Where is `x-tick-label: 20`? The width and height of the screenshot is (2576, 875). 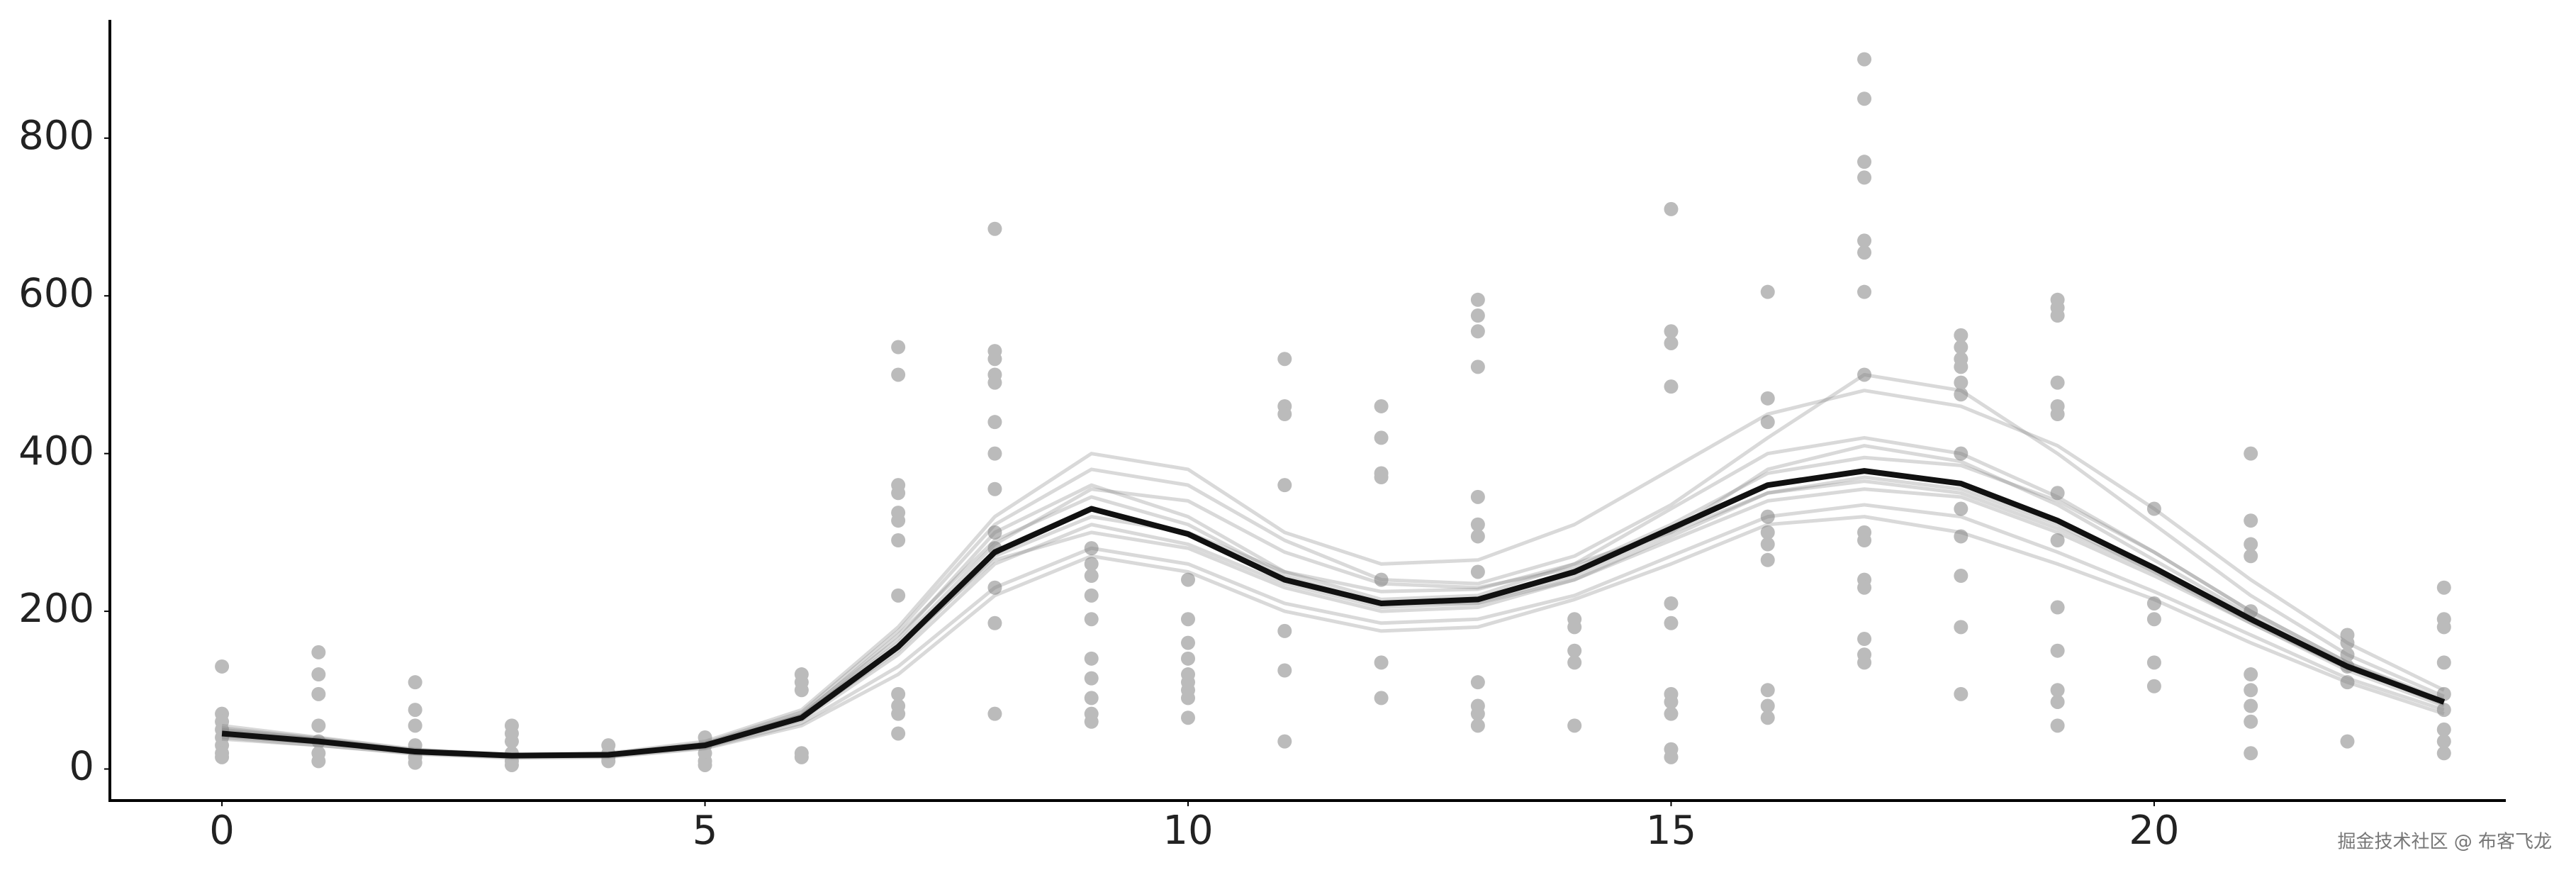 x-tick-label: 20 is located at coordinates (2154, 831).